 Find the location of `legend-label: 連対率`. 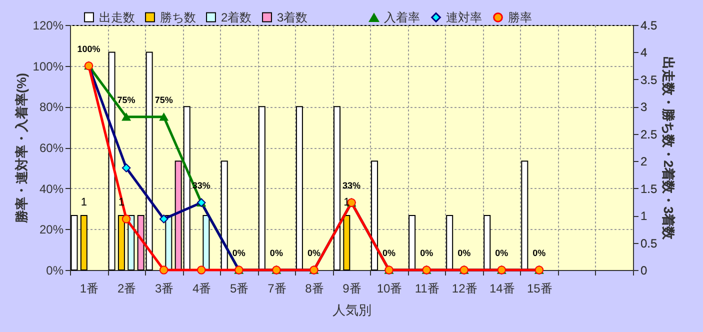

legend-label: 連対率 is located at coordinates (464, 17).